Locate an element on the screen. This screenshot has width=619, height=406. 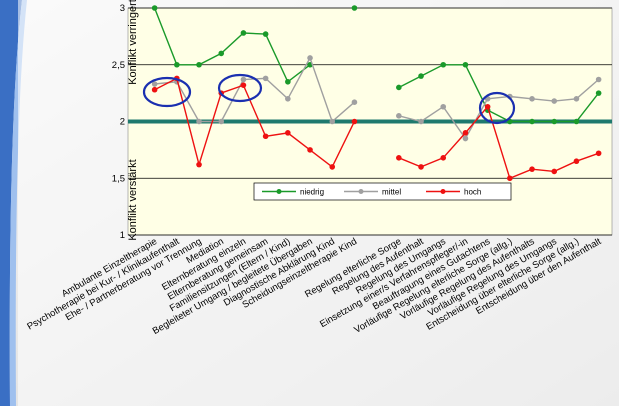
legend: niedrig mittel hoch is located at coordinates (382, 191).